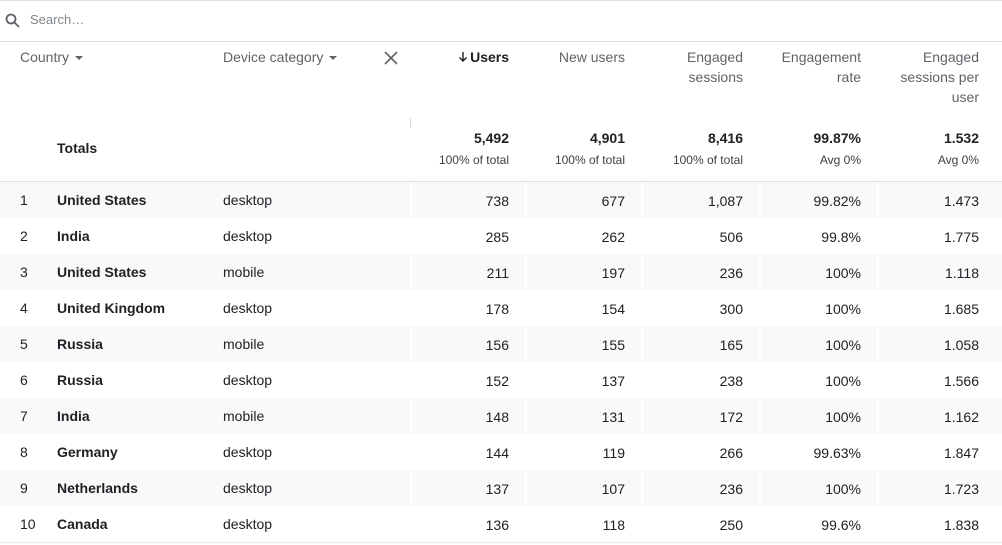  I want to click on row-index: 6, so click(24, 380).